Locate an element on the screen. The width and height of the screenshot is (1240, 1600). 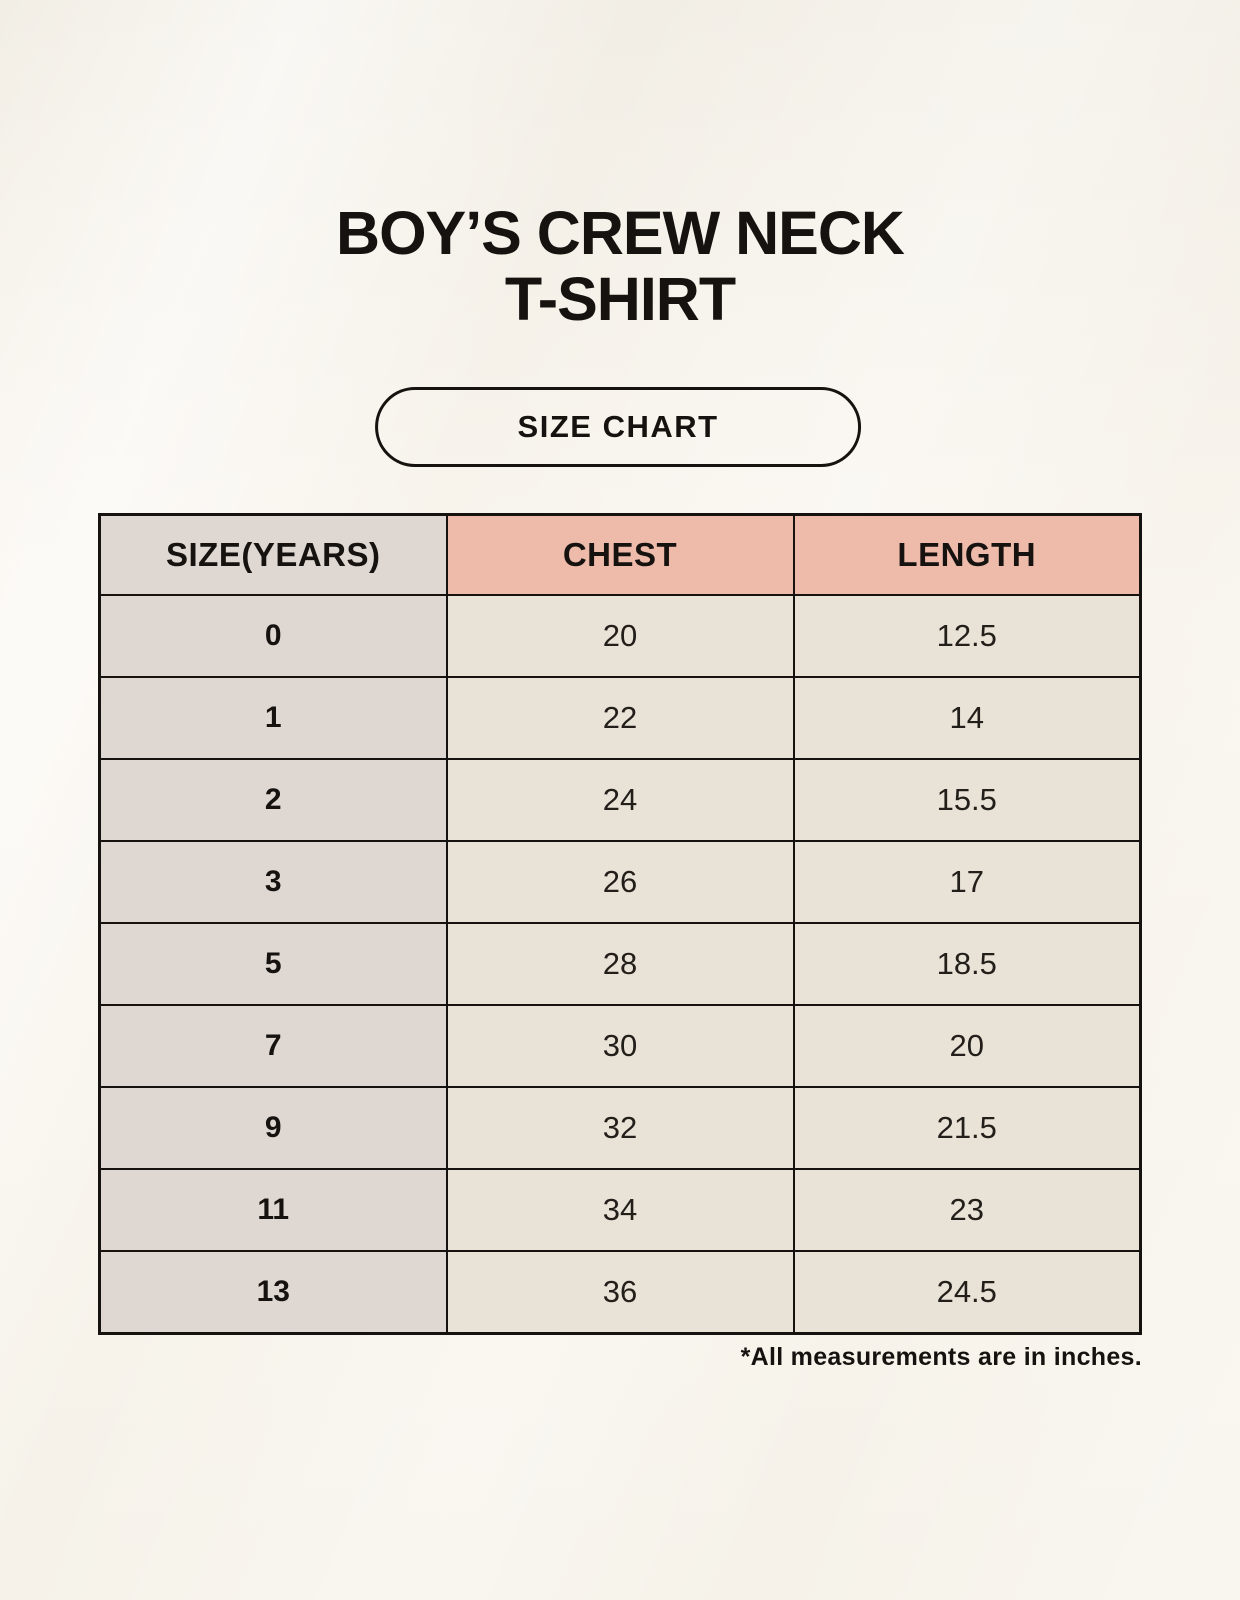
column-header-length: LENGTH is located at coordinates (967, 554).